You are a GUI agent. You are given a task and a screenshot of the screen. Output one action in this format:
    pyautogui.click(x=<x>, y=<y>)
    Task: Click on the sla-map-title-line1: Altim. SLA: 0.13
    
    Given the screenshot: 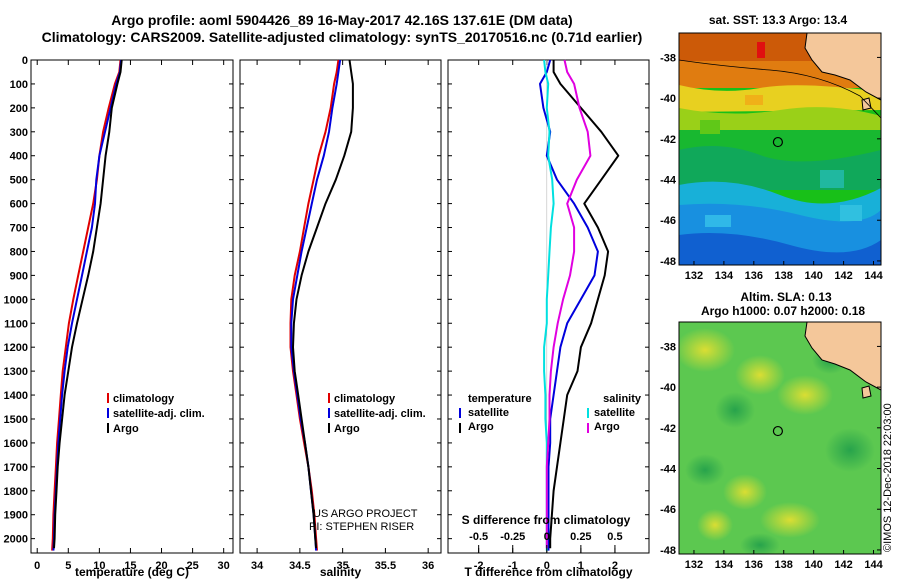 What is the action you would take?
    pyautogui.click(x=786, y=297)
    